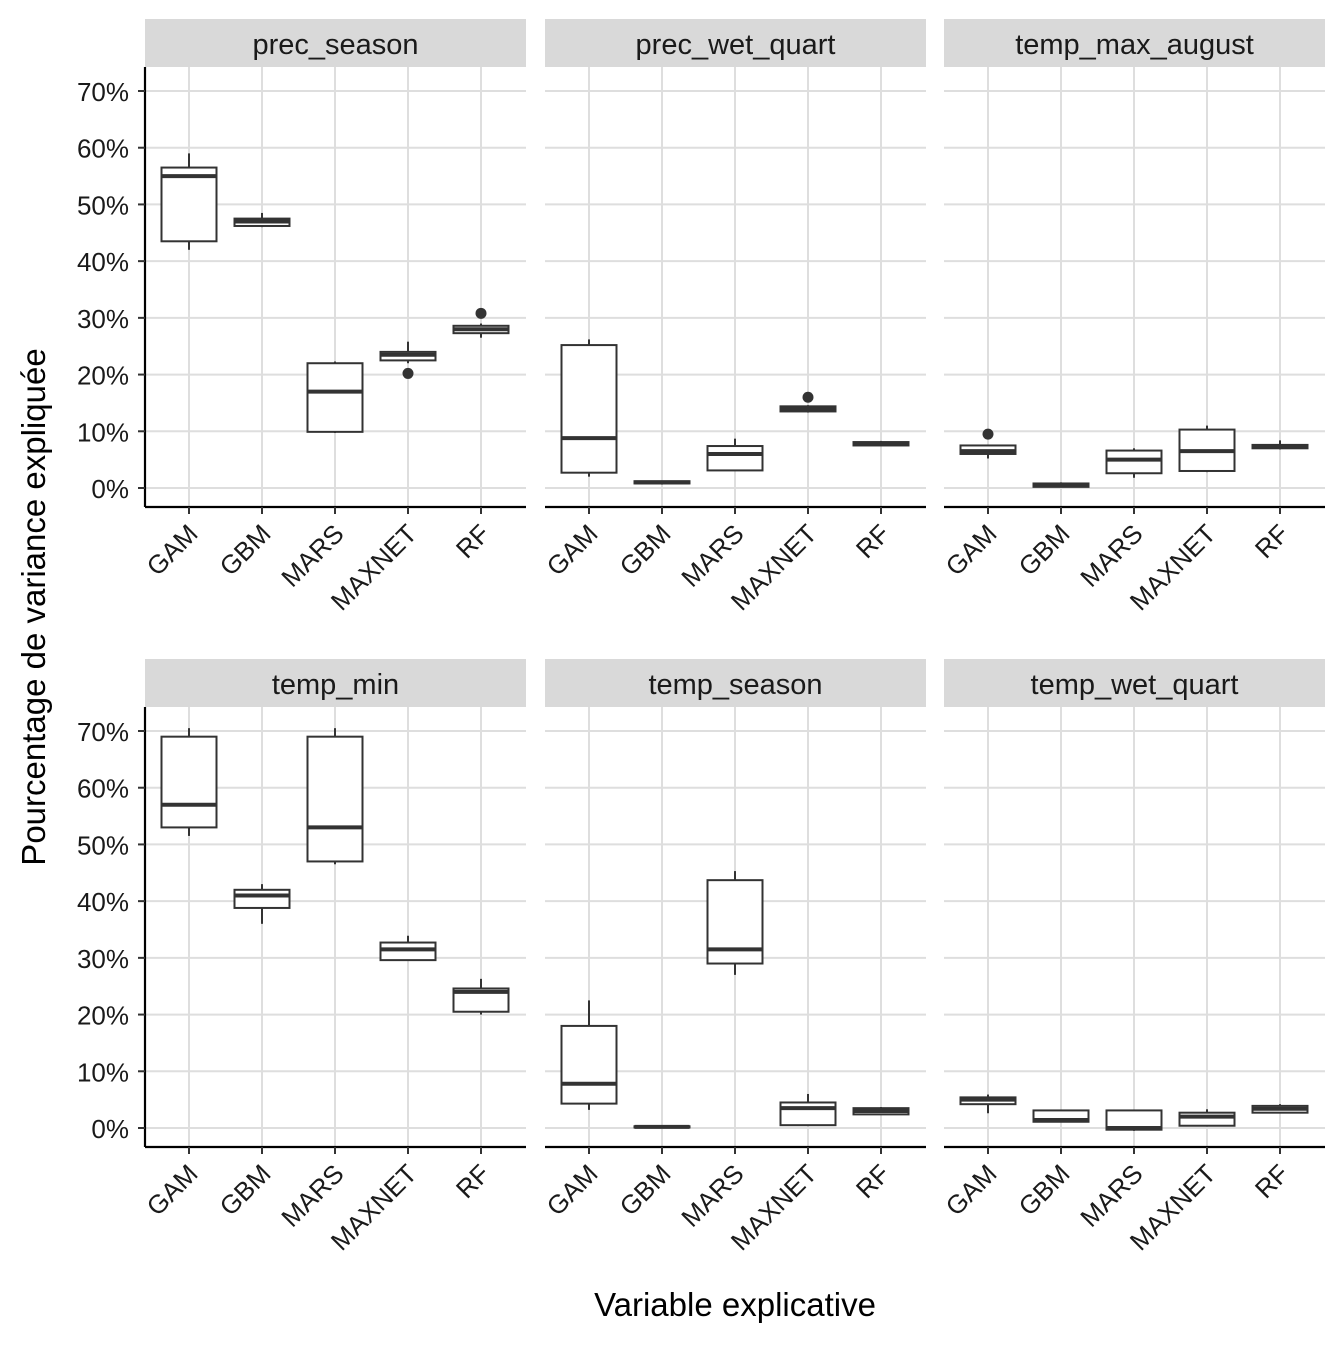 The image size is (1344, 1349). I want to click on y-axis-title: Pourcentage de variance expliquée, so click(33, 606).